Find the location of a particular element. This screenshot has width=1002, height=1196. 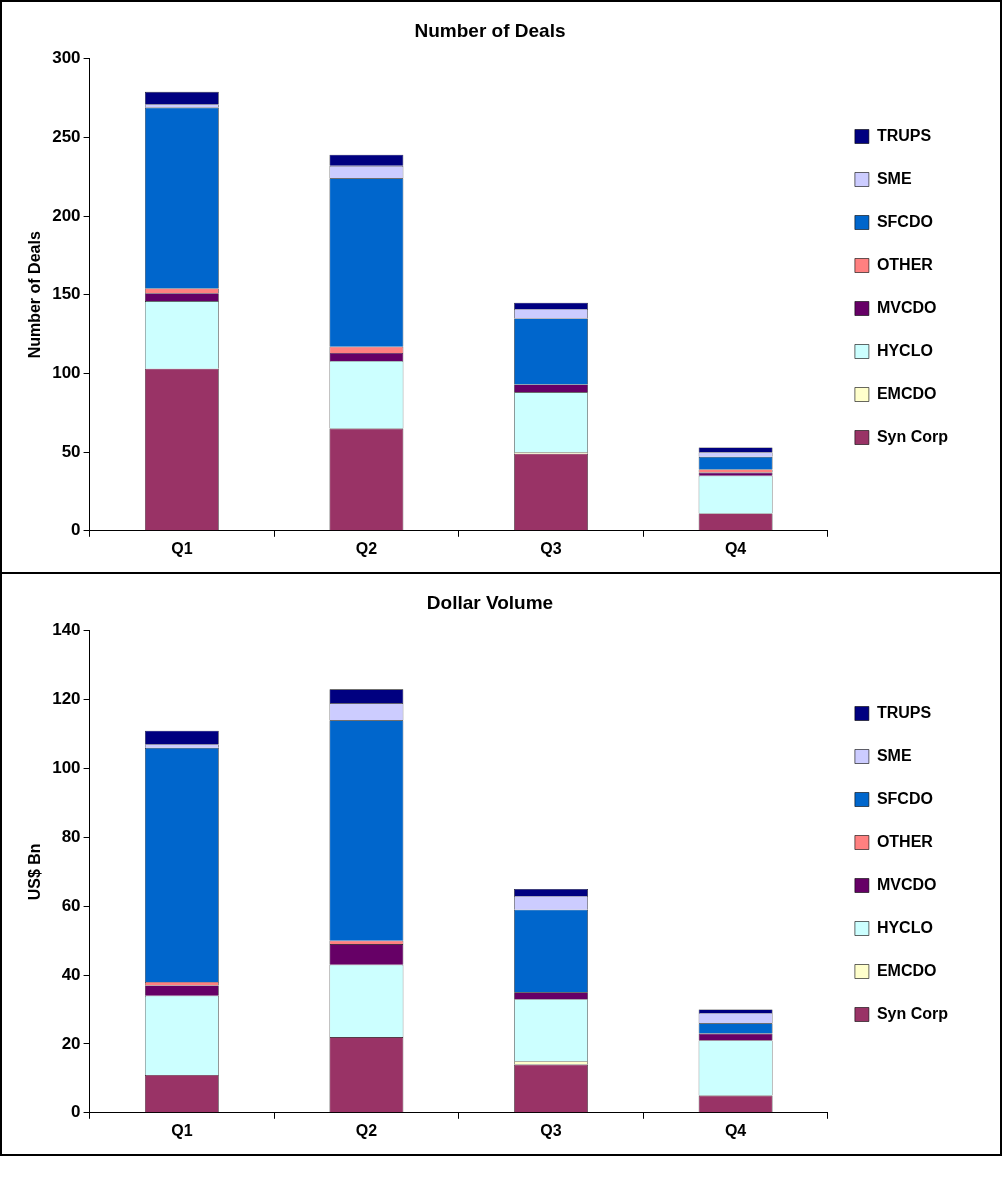

chart-title: Dollar Volume is located at coordinates (490, 602).